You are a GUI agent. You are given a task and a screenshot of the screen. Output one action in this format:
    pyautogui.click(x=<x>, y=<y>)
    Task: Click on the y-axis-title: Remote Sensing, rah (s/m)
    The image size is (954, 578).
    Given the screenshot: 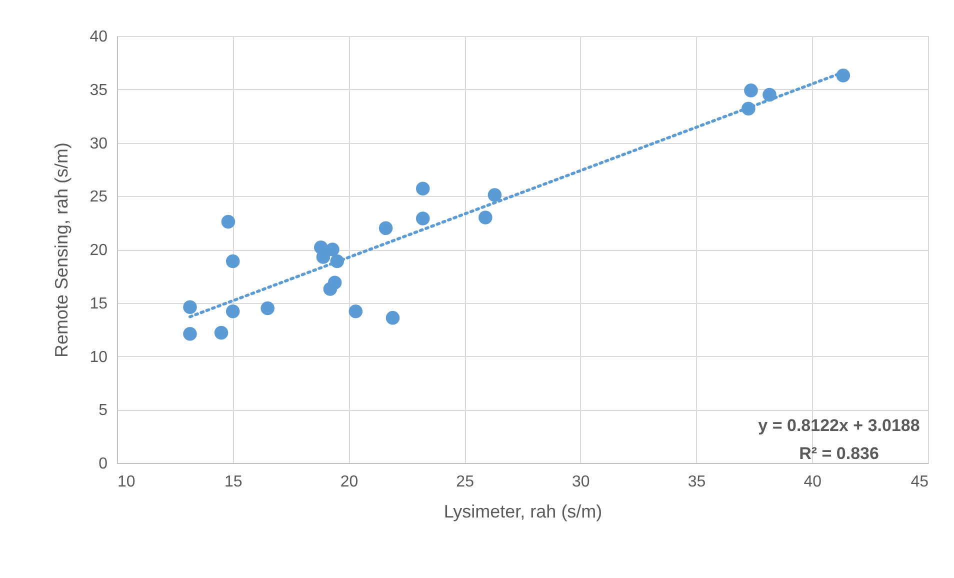 What is the action you would take?
    pyautogui.click(x=62, y=250)
    